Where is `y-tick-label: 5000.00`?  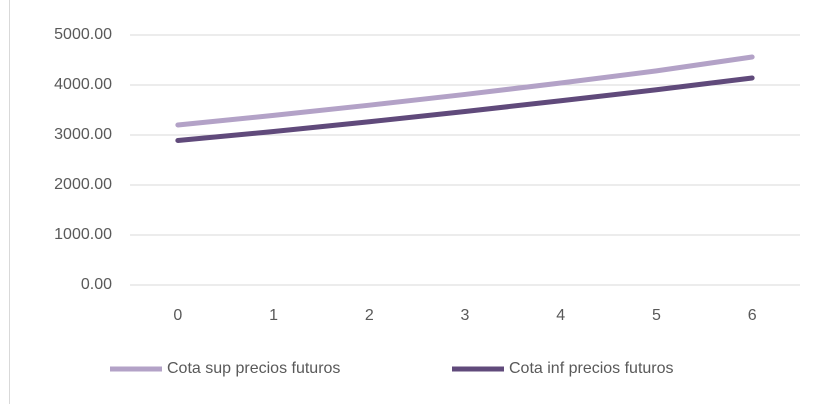 y-tick-label: 5000.00 is located at coordinates (83, 34).